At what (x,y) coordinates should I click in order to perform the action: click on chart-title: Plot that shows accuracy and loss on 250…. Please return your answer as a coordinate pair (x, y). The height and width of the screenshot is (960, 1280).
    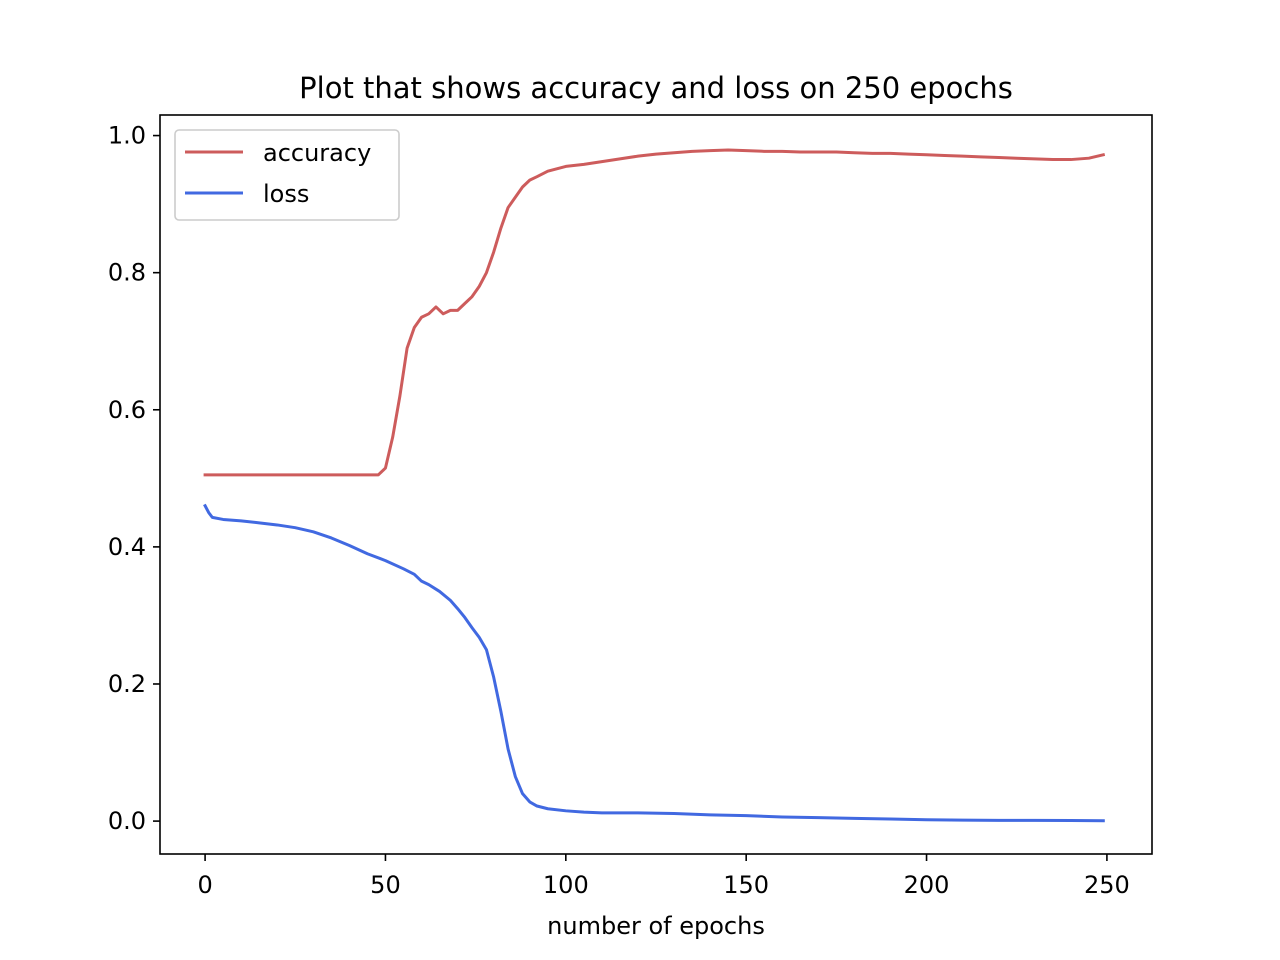
    Looking at the image, I should click on (656, 88).